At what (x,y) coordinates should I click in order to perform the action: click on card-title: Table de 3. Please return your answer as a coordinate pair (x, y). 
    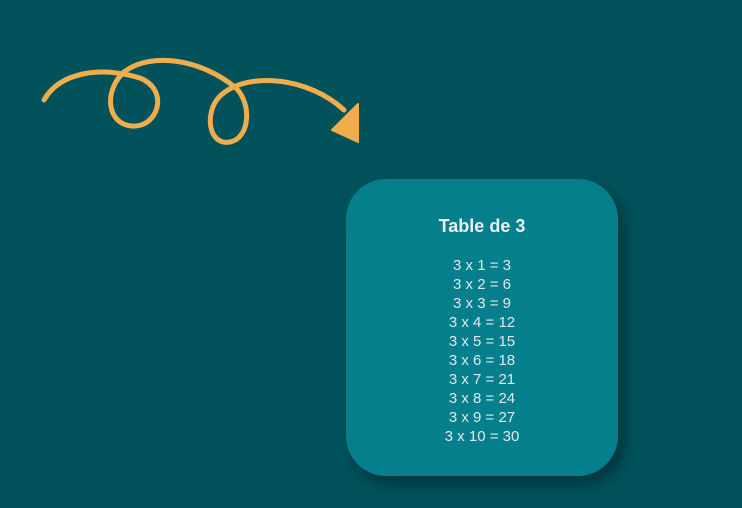
    Looking at the image, I should click on (482, 226).